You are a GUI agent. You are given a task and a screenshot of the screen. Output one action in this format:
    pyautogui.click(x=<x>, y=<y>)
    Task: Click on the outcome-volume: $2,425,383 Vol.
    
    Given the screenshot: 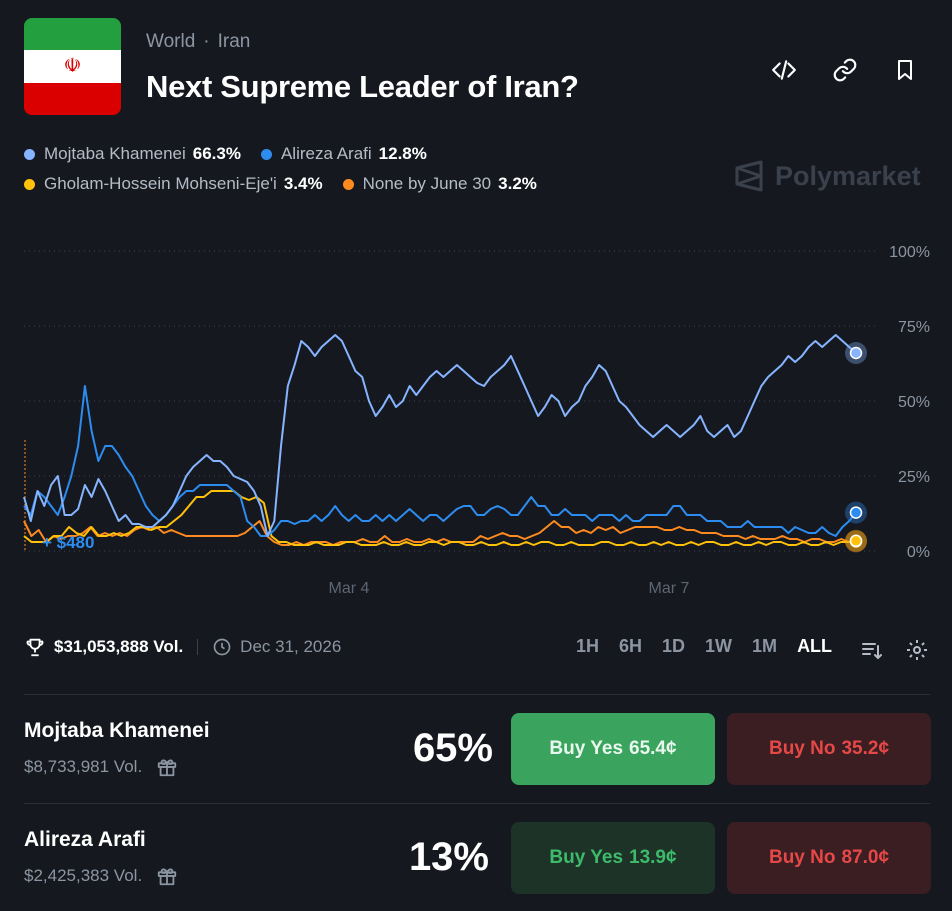 What is the action you would take?
    pyautogui.click(x=101, y=876)
    